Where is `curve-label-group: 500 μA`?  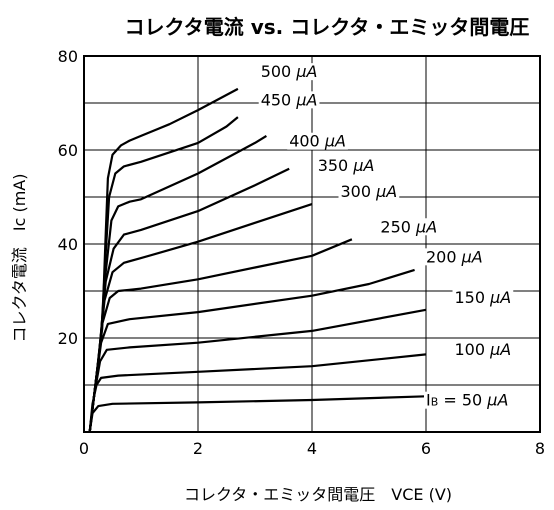
curve-label-group: 500 μA is located at coordinates (289, 71).